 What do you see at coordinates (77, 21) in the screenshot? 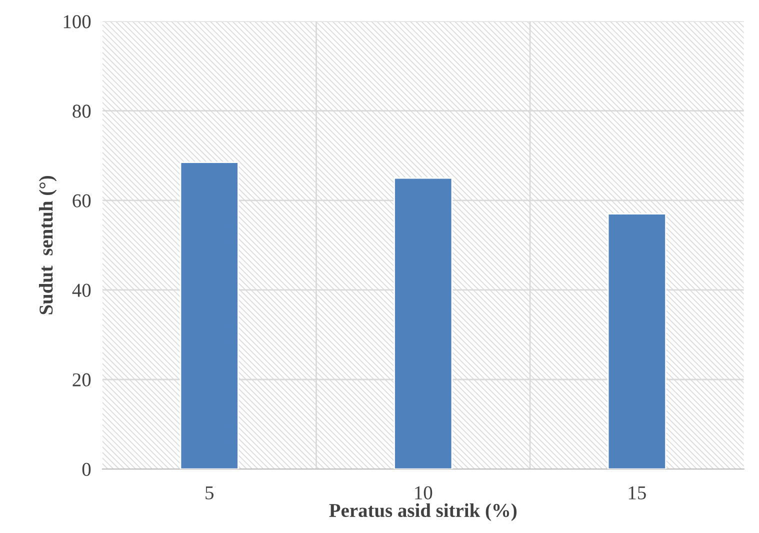
I see `y-tick-label: 100` at bounding box center [77, 21].